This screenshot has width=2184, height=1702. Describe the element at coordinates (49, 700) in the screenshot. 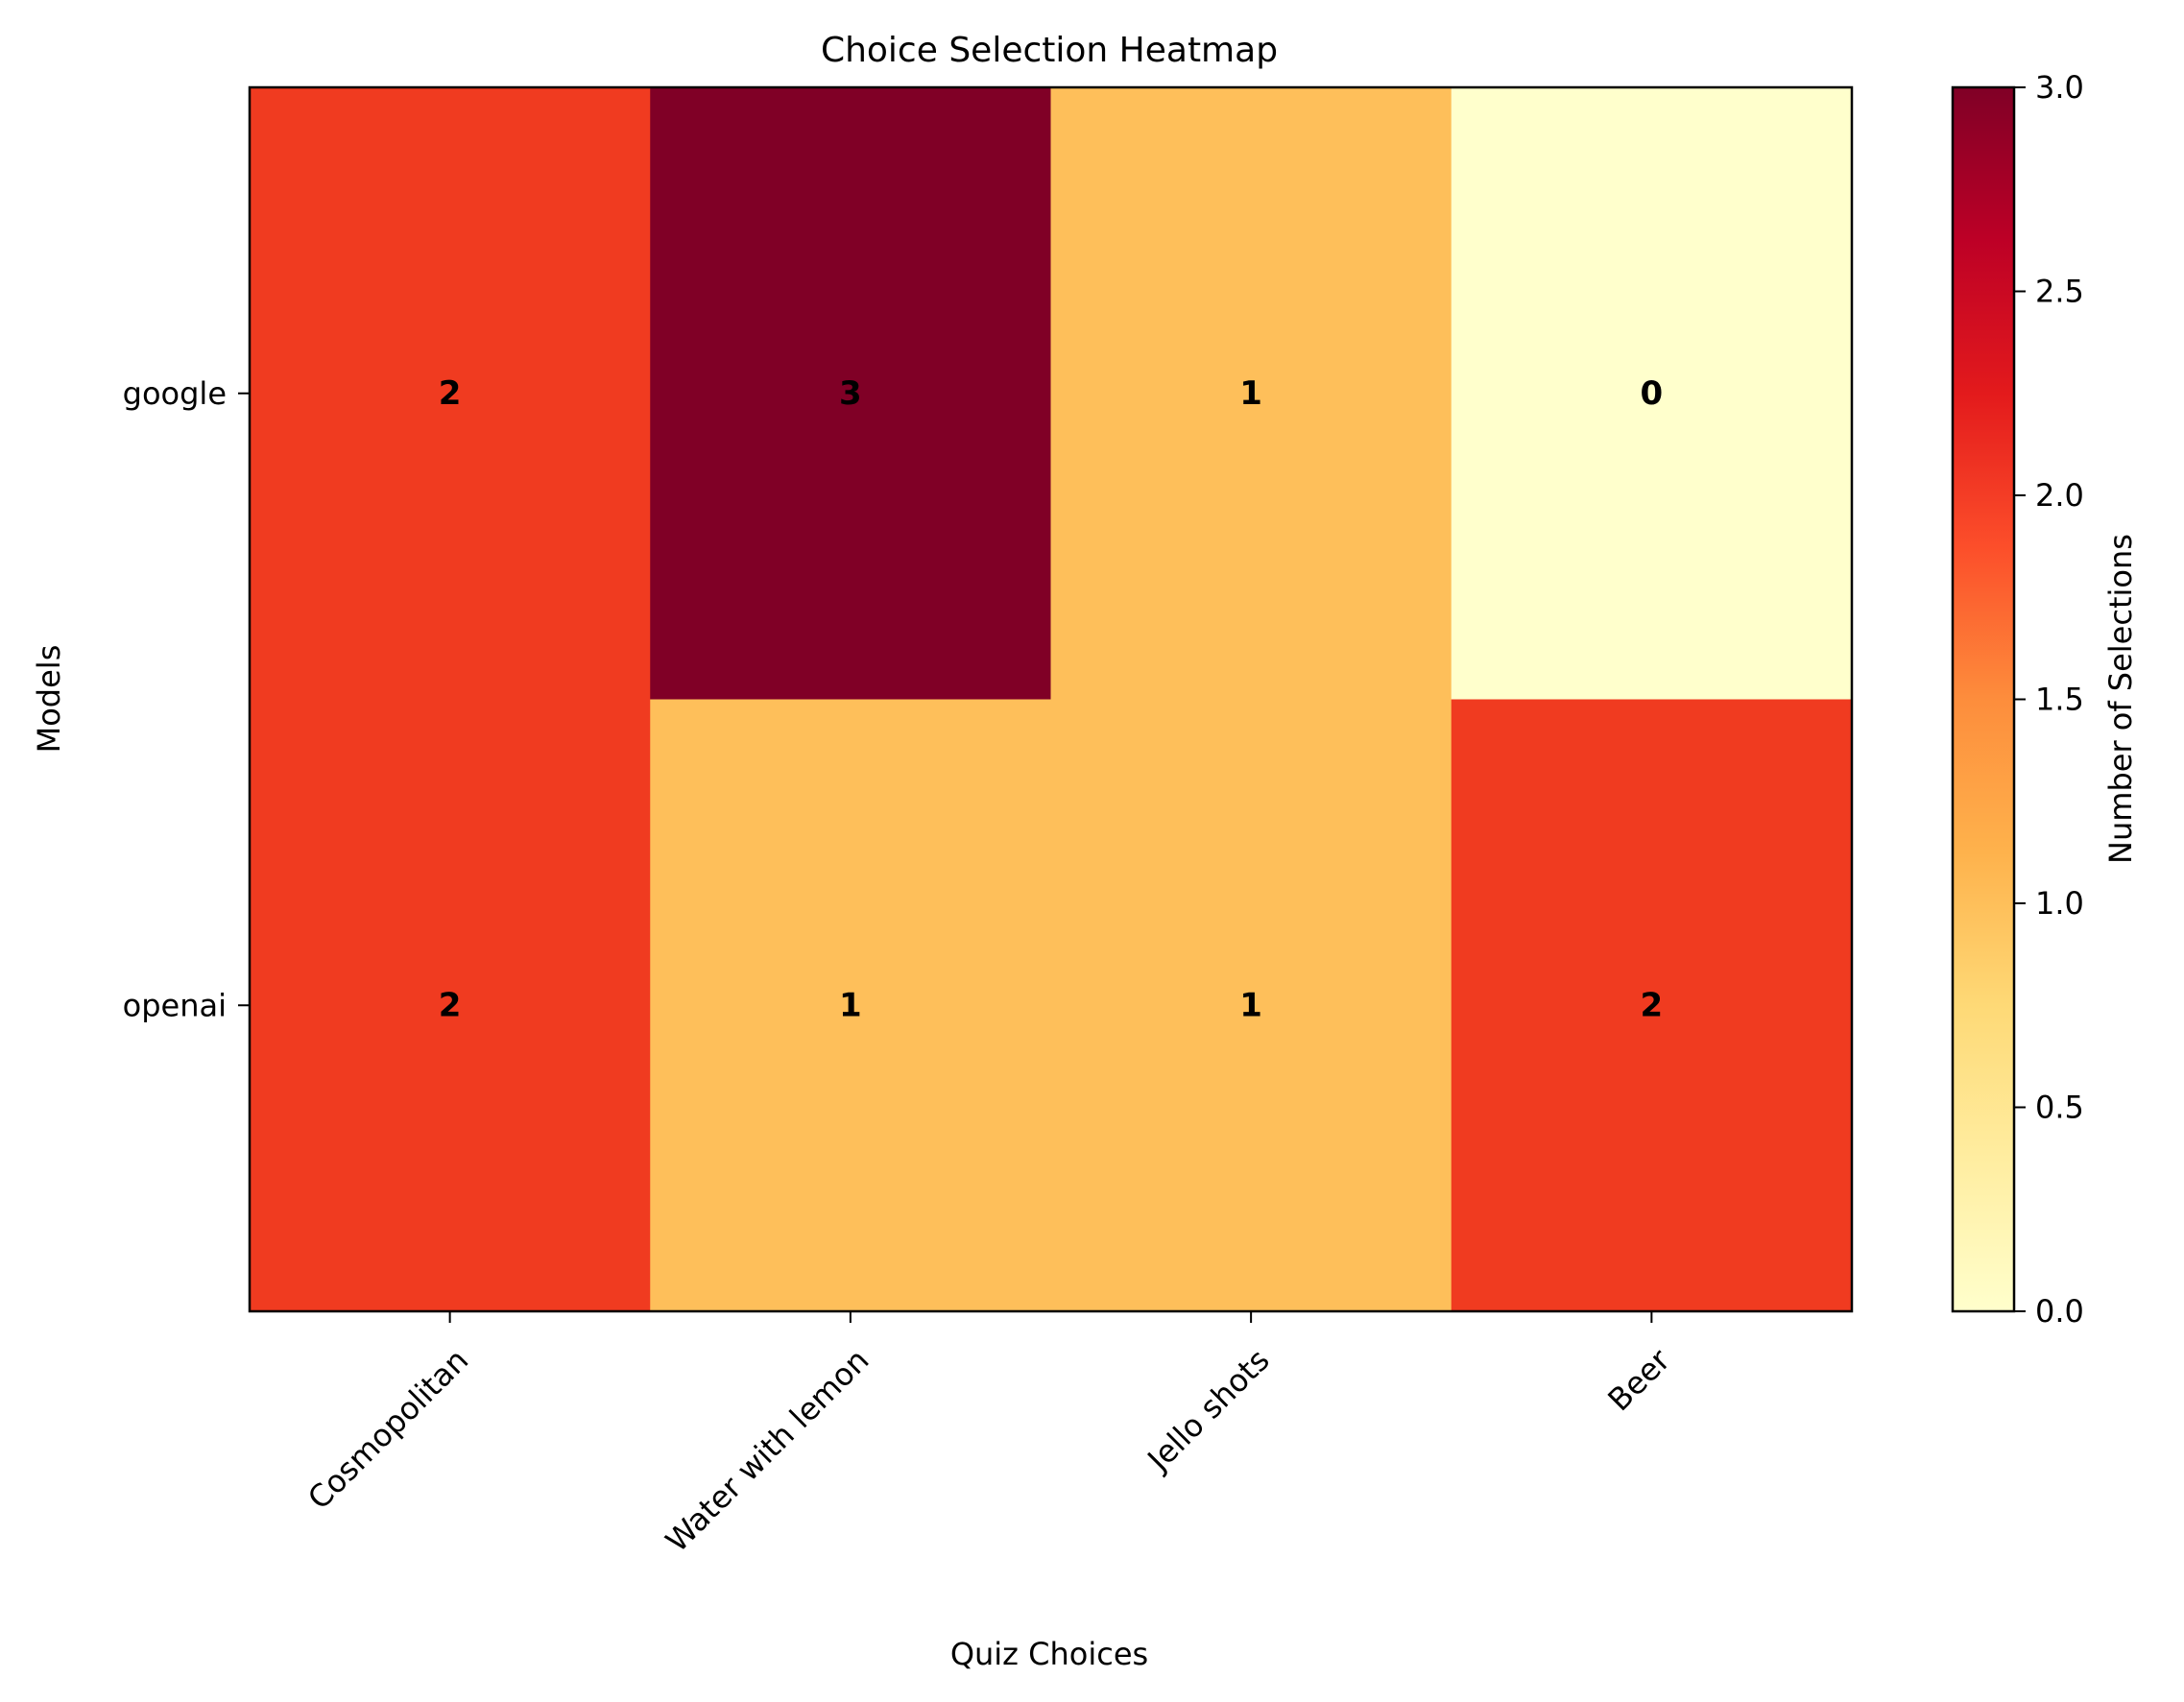

I see `y-axis-label: Models` at that location.